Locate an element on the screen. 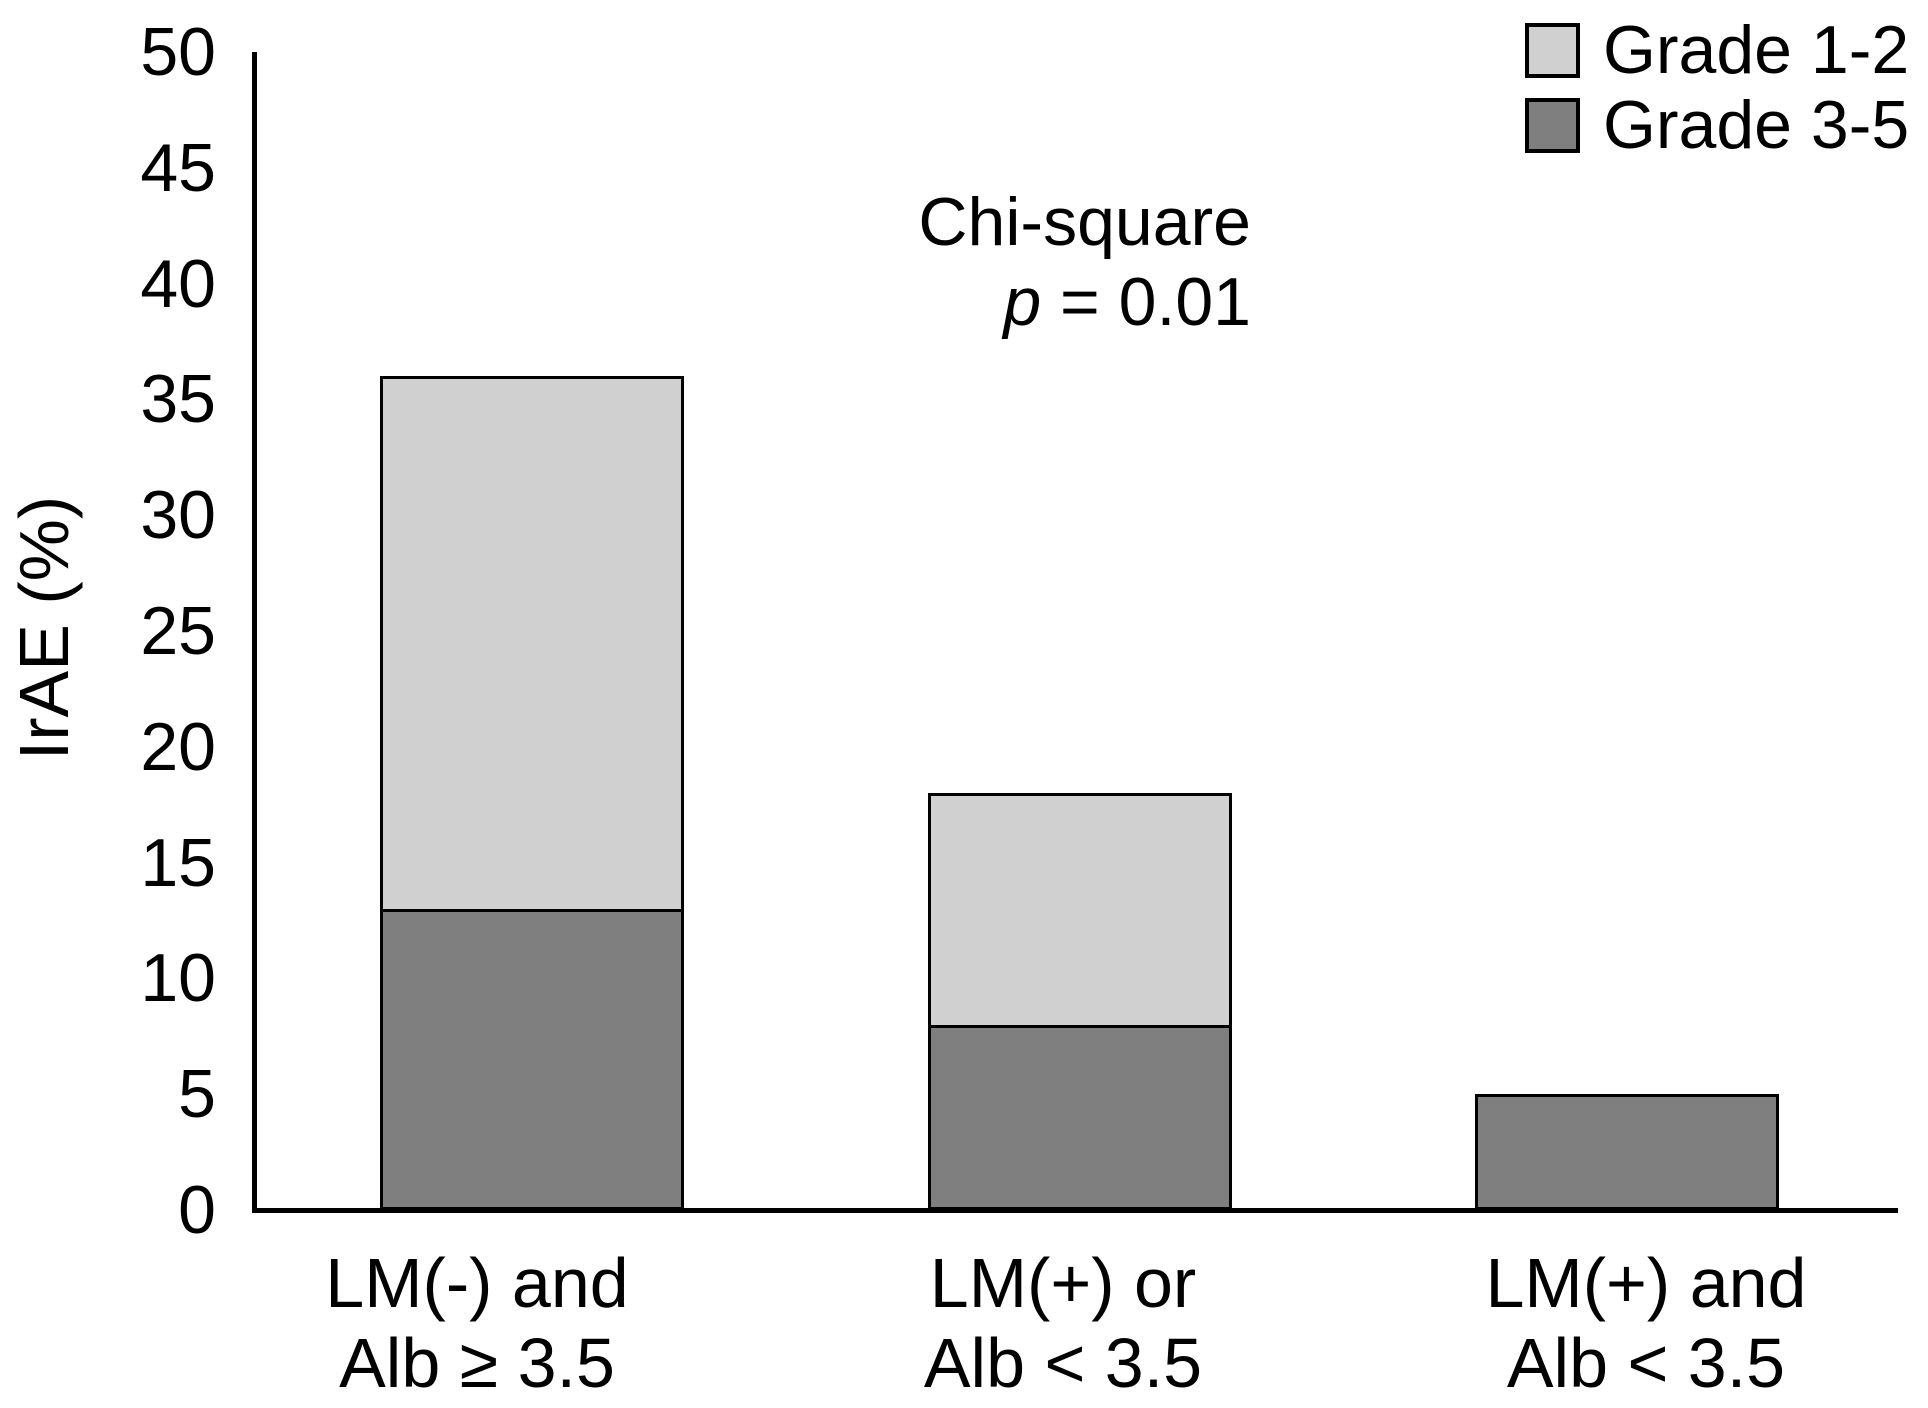 The height and width of the screenshot is (1408, 1928). y-tick-label-30: 30 is located at coordinates (178, 515).